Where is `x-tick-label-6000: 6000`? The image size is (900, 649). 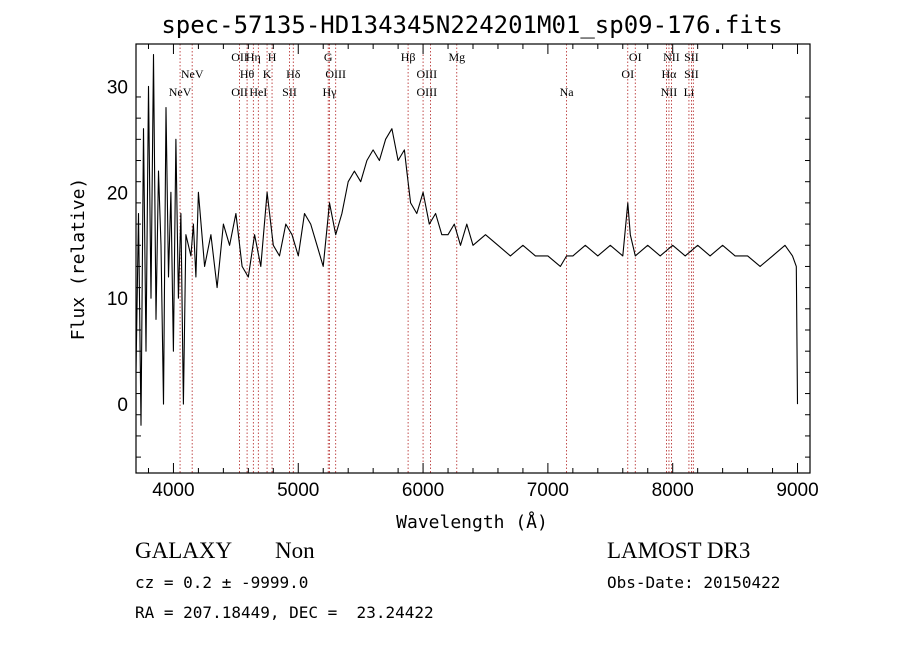 x-tick-label-6000: 6000 is located at coordinates (423, 490).